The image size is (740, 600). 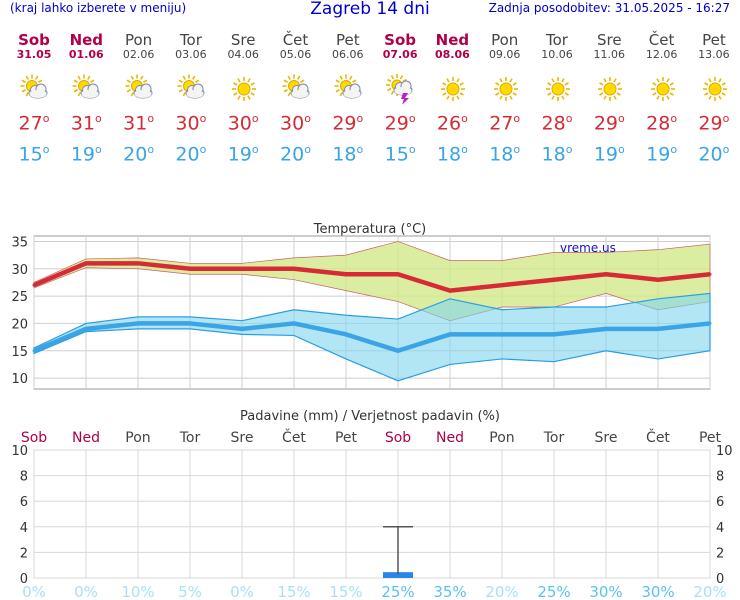 I want to click on day-date: 31.05, so click(x=34, y=54).